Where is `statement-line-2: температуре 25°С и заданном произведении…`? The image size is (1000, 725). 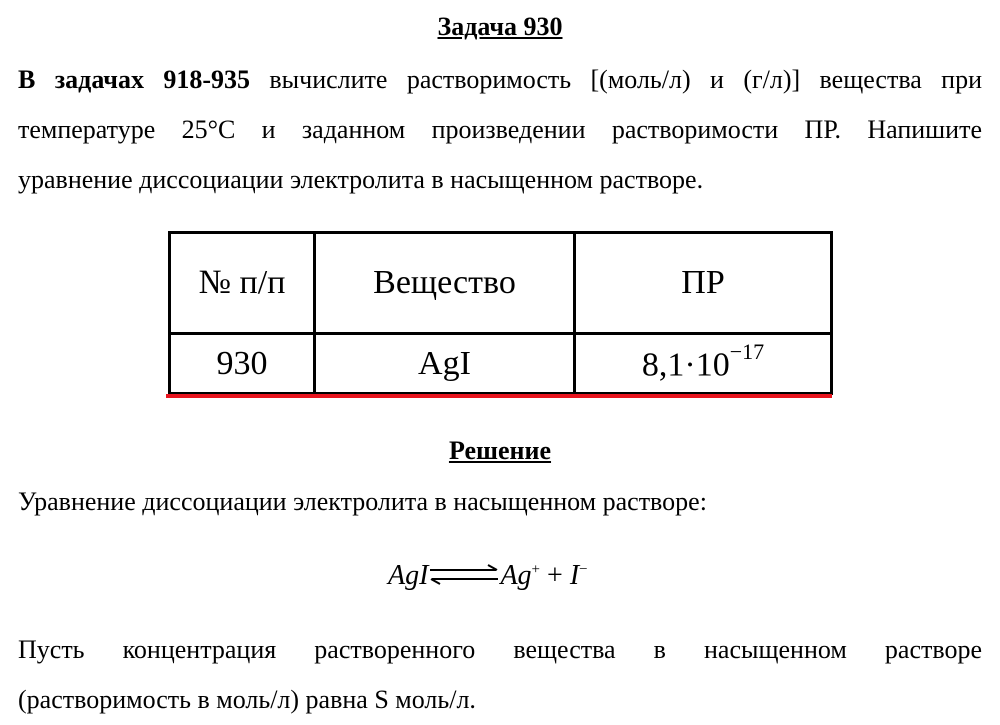
statement-line-2: температуре 25°С и заданном произведении… is located at coordinates (500, 129).